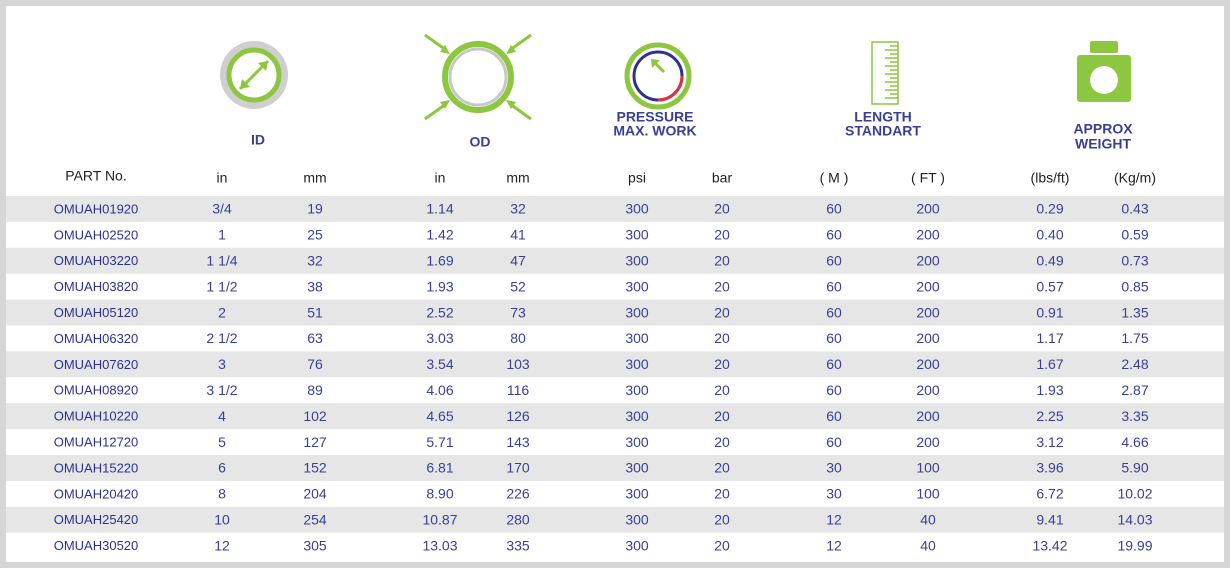  Describe the element at coordinates (1134, 390) in the screenshot. I see `cell: 2.87` at that location.